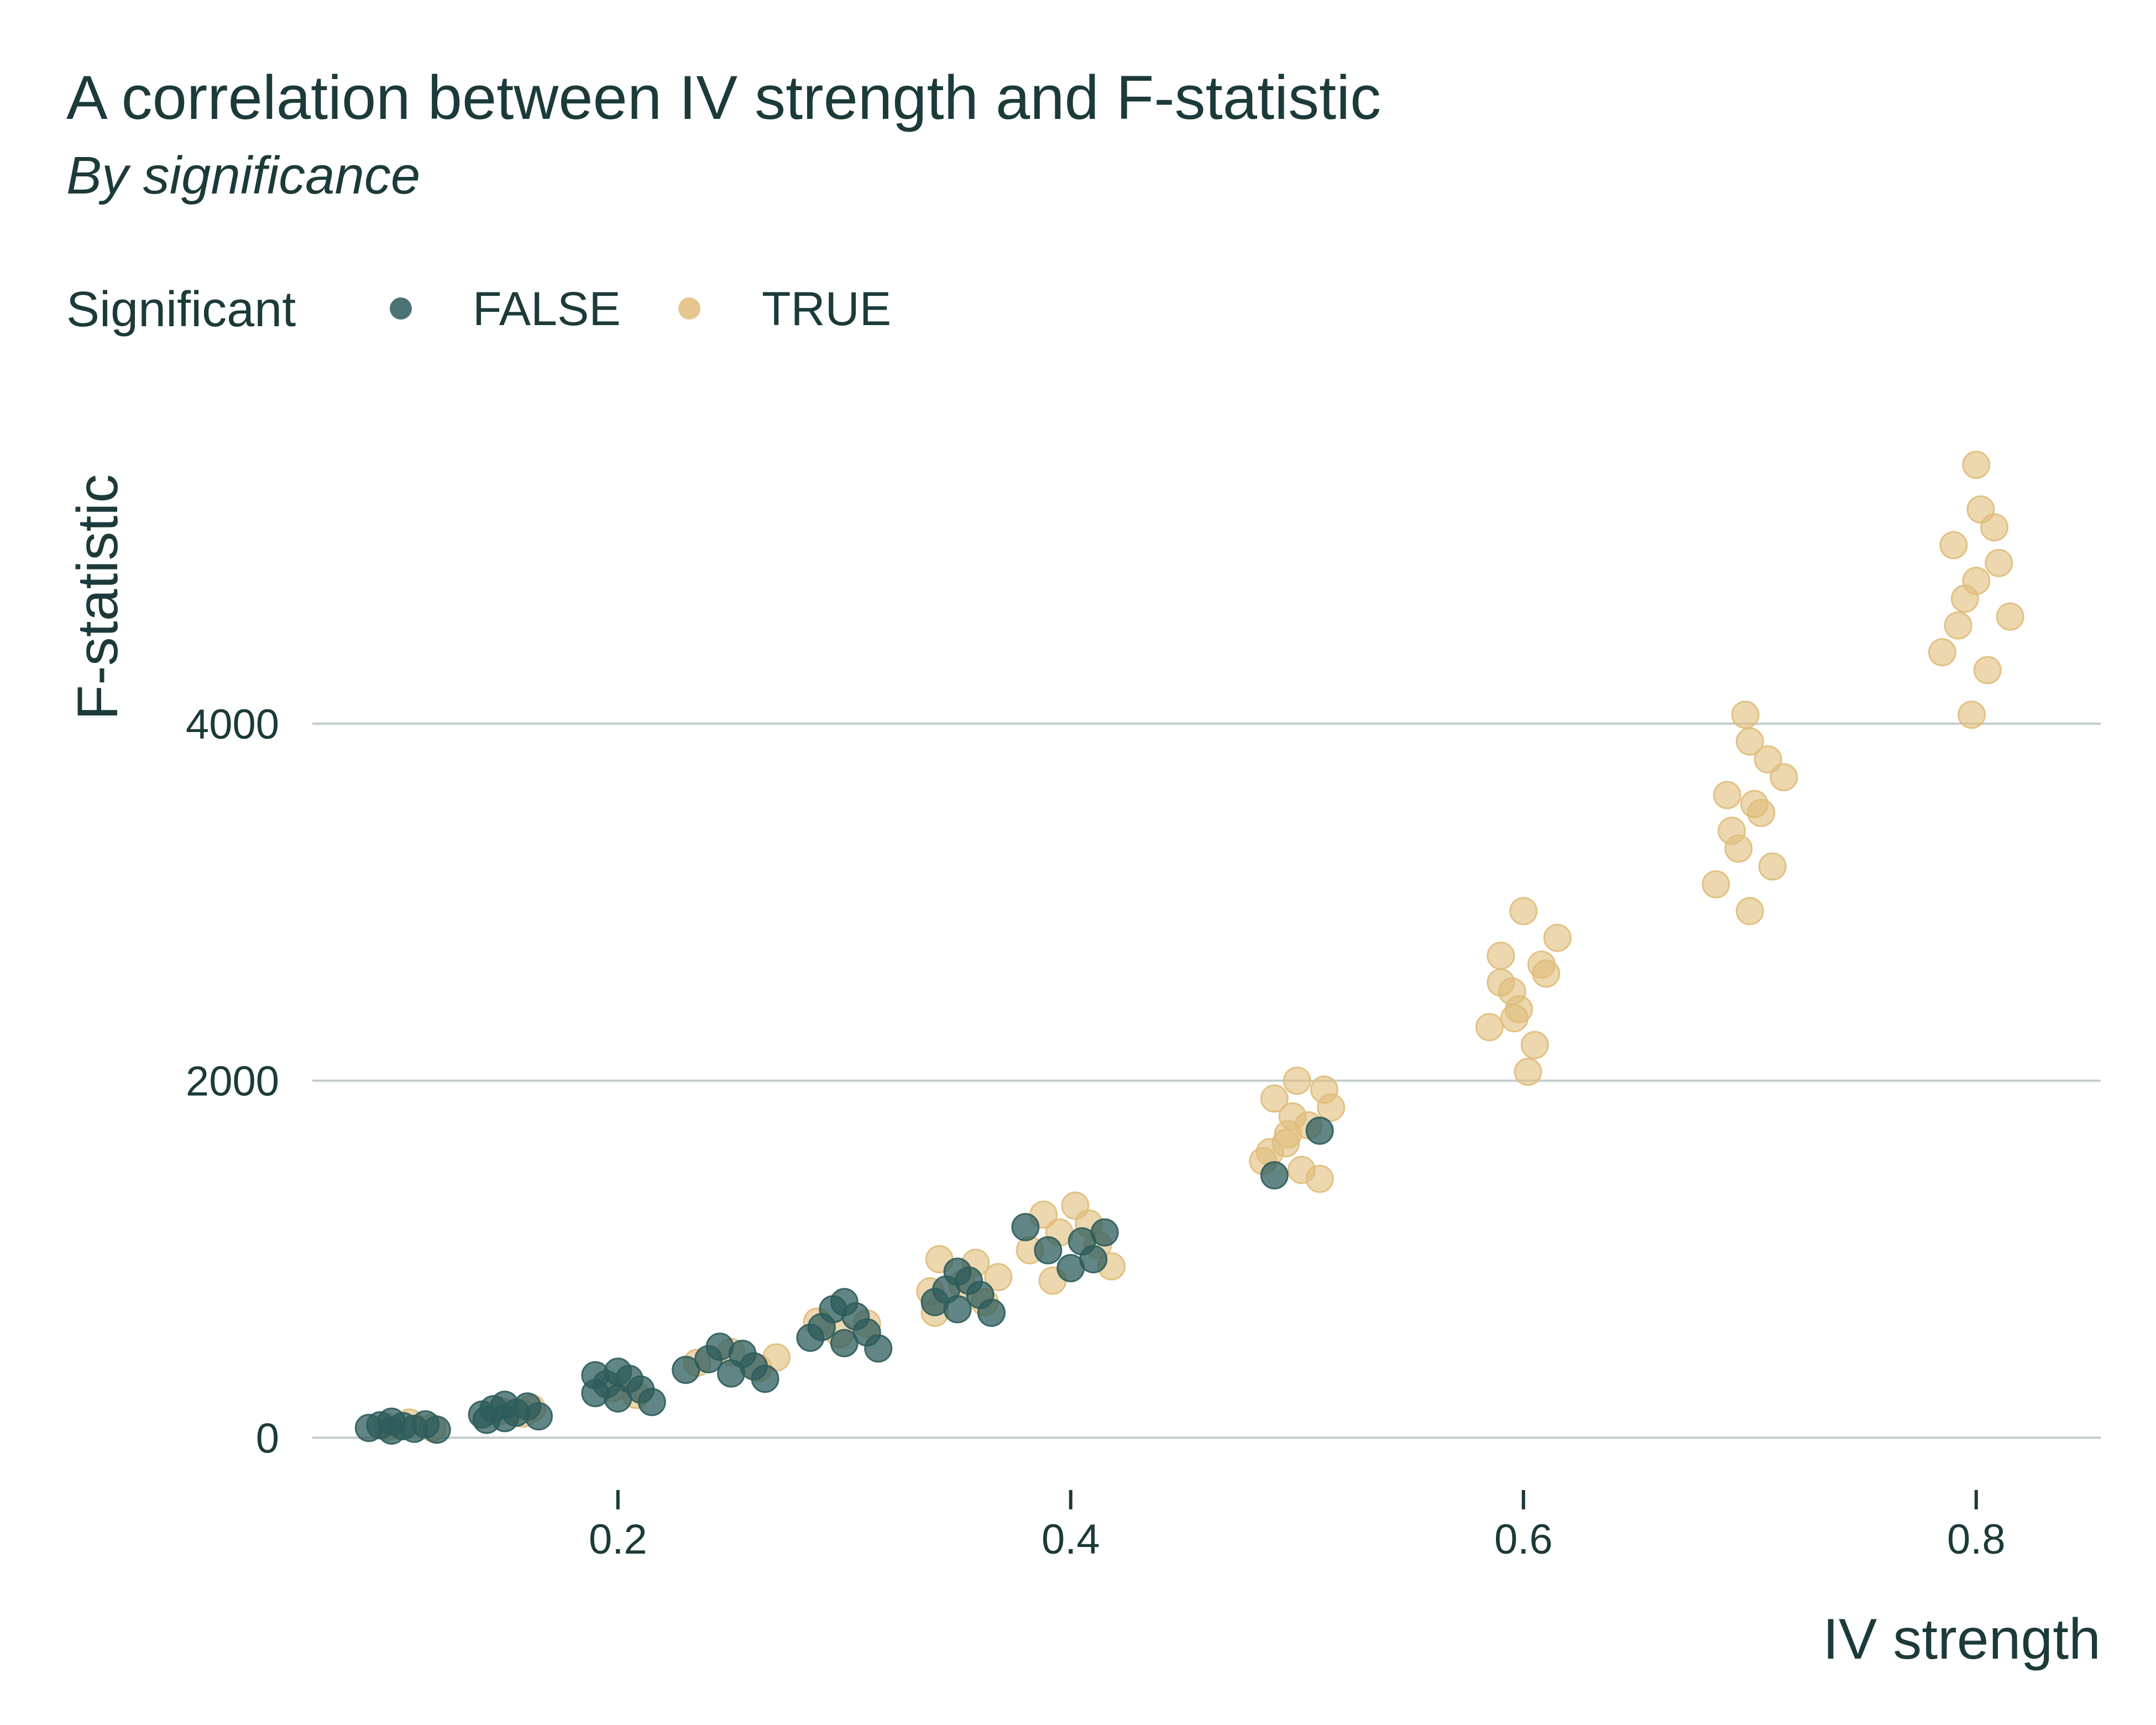 The image size is (2156, 1725). What do you see at coordinates (401, 308) in the screenshot?
I see `legend-swatch-false` at bounding box center [401, 308].